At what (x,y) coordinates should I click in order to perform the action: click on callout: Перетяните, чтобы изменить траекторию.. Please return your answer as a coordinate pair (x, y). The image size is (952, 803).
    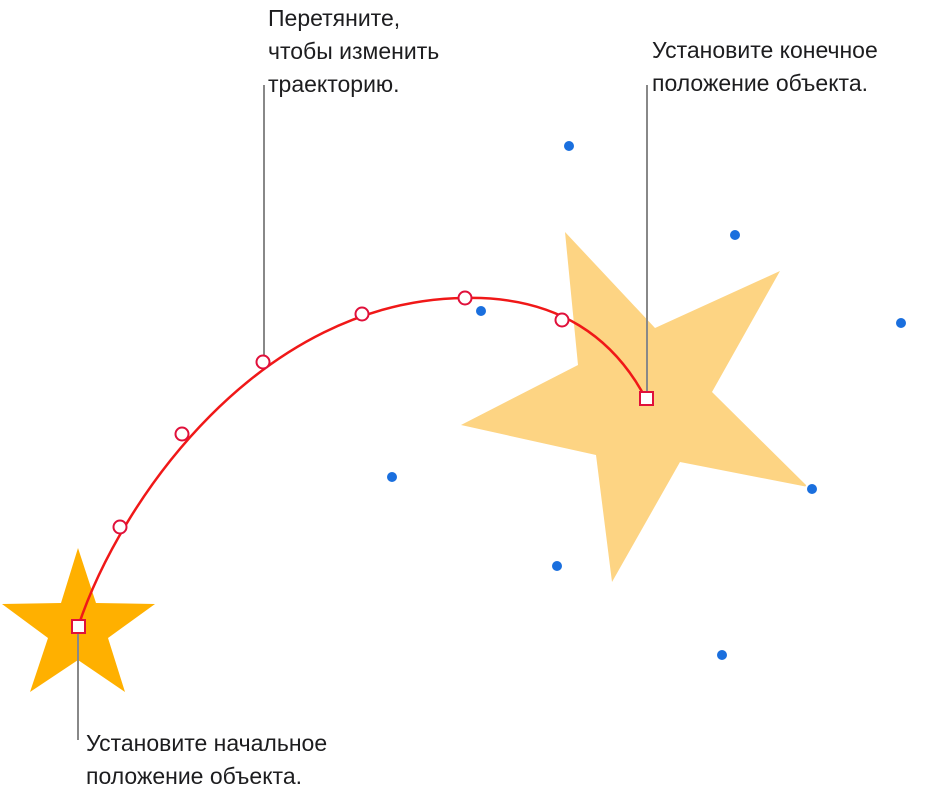
    Looking at the image, I should click on (353, 51).